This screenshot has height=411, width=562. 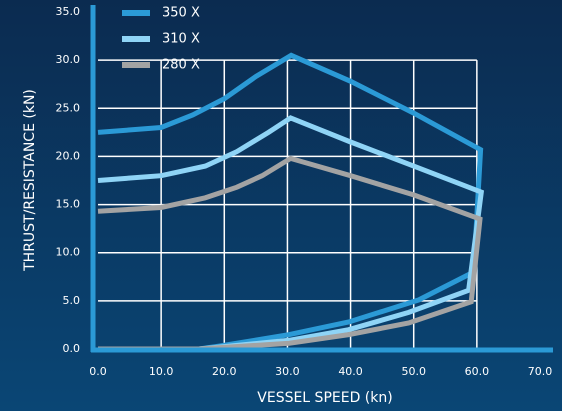 I want to click on y-tick-label: 25.0, so click(x=68, y=107).